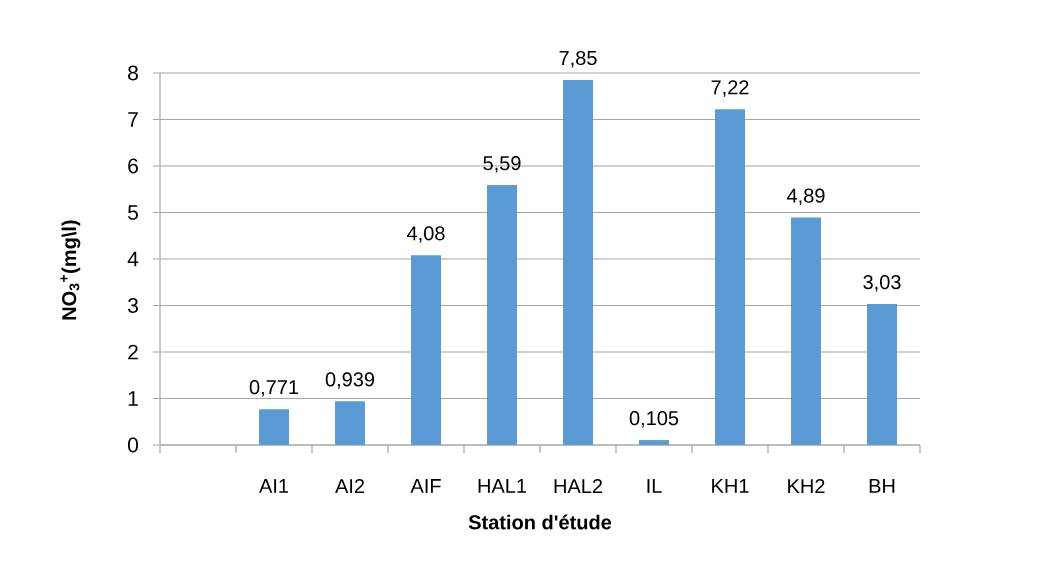 The width and height of the screenshot is (1054, 562). I want to click on data-label: 4,08, so click(426, 234).